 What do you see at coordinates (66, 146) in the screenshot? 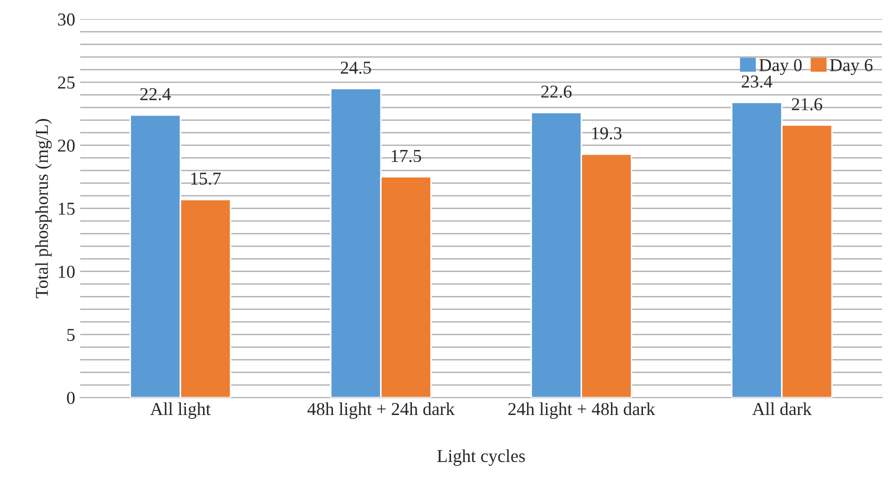
I see `y-tick-label: 20` at bounding box center [66, 146].